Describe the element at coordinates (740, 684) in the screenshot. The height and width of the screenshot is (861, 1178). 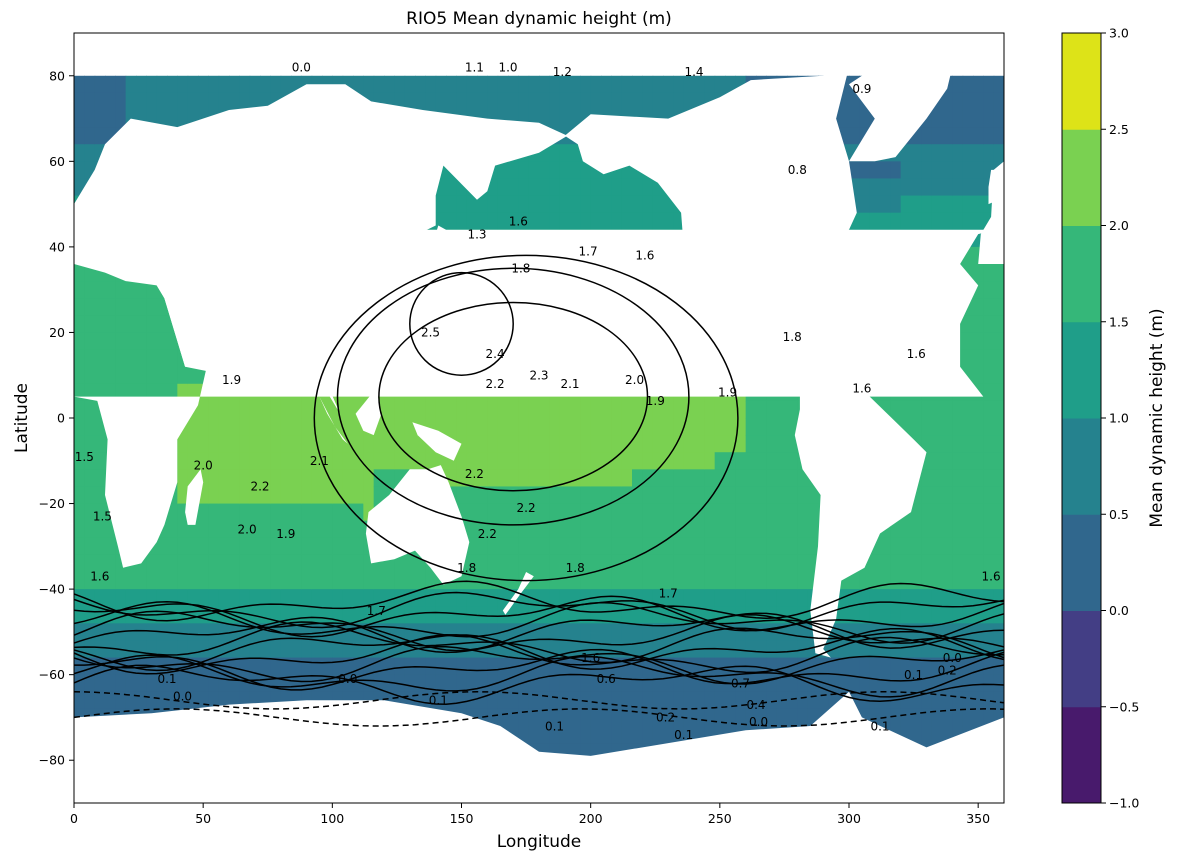
I see `contour-label: 0.7` at that location.